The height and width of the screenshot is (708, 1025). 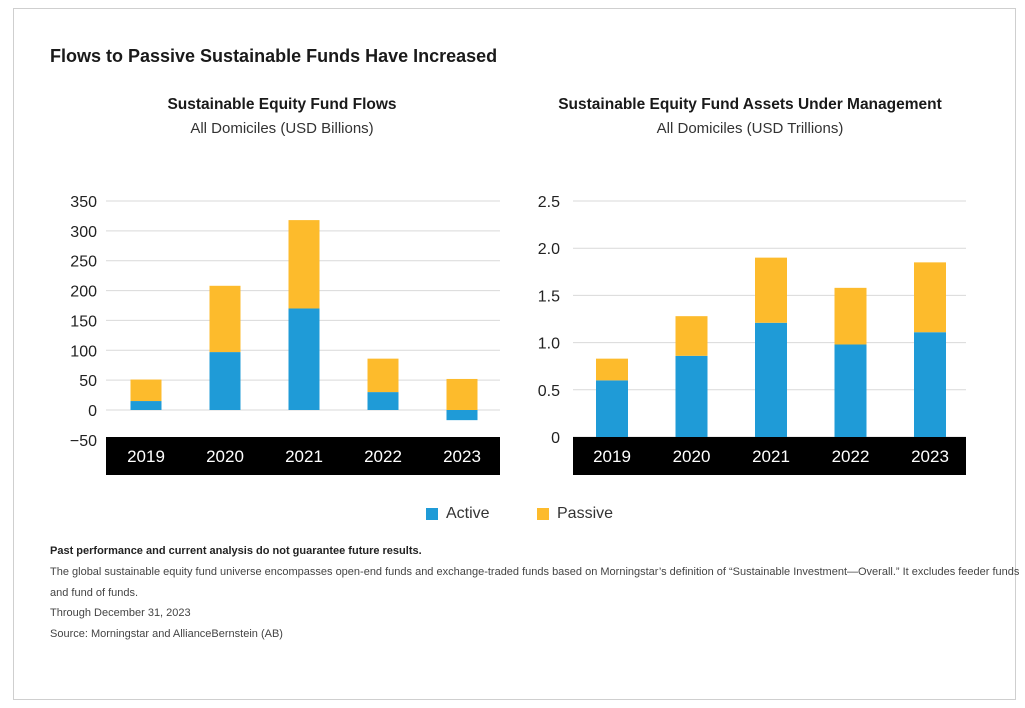 What do you see at coordinates (462, 394) in the screenshot?
I see `flows-bar-passive-2023` at bounding box center [462, 394].